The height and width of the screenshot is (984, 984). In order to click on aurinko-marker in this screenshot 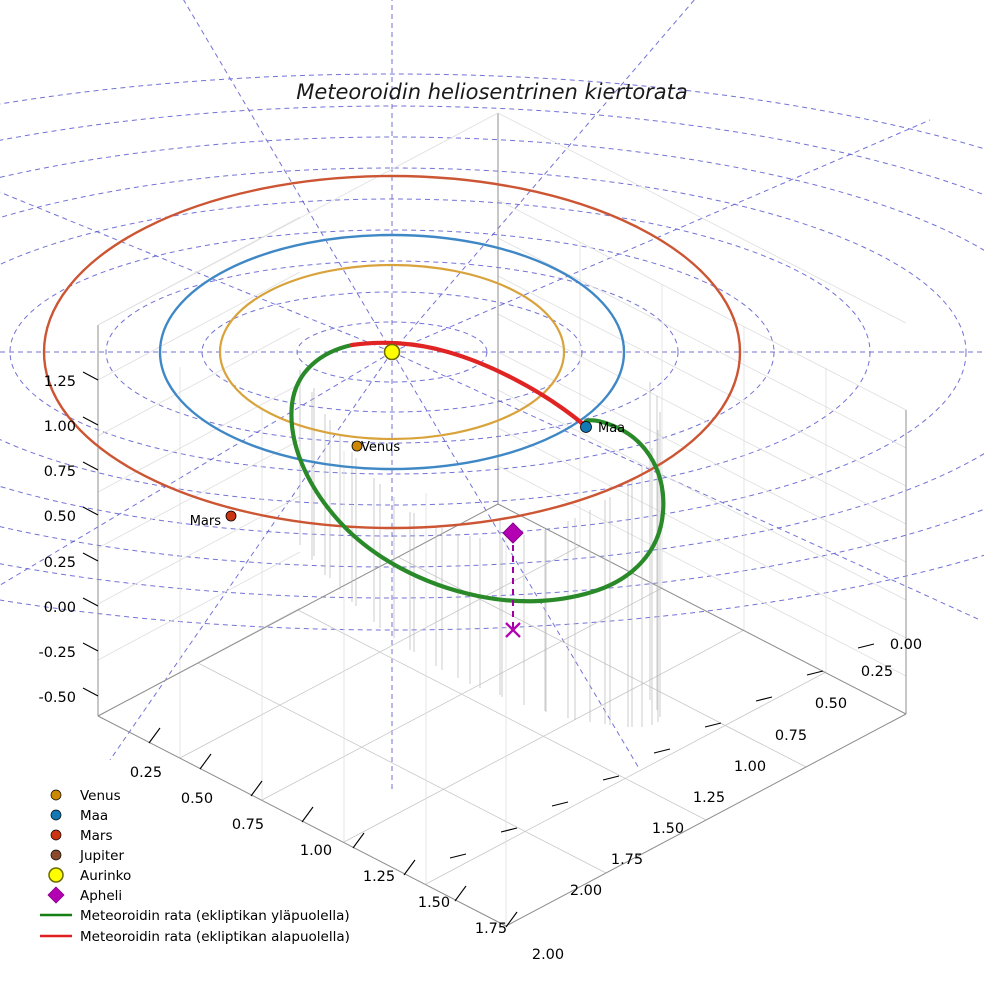, I will do `click(392, 352)`.